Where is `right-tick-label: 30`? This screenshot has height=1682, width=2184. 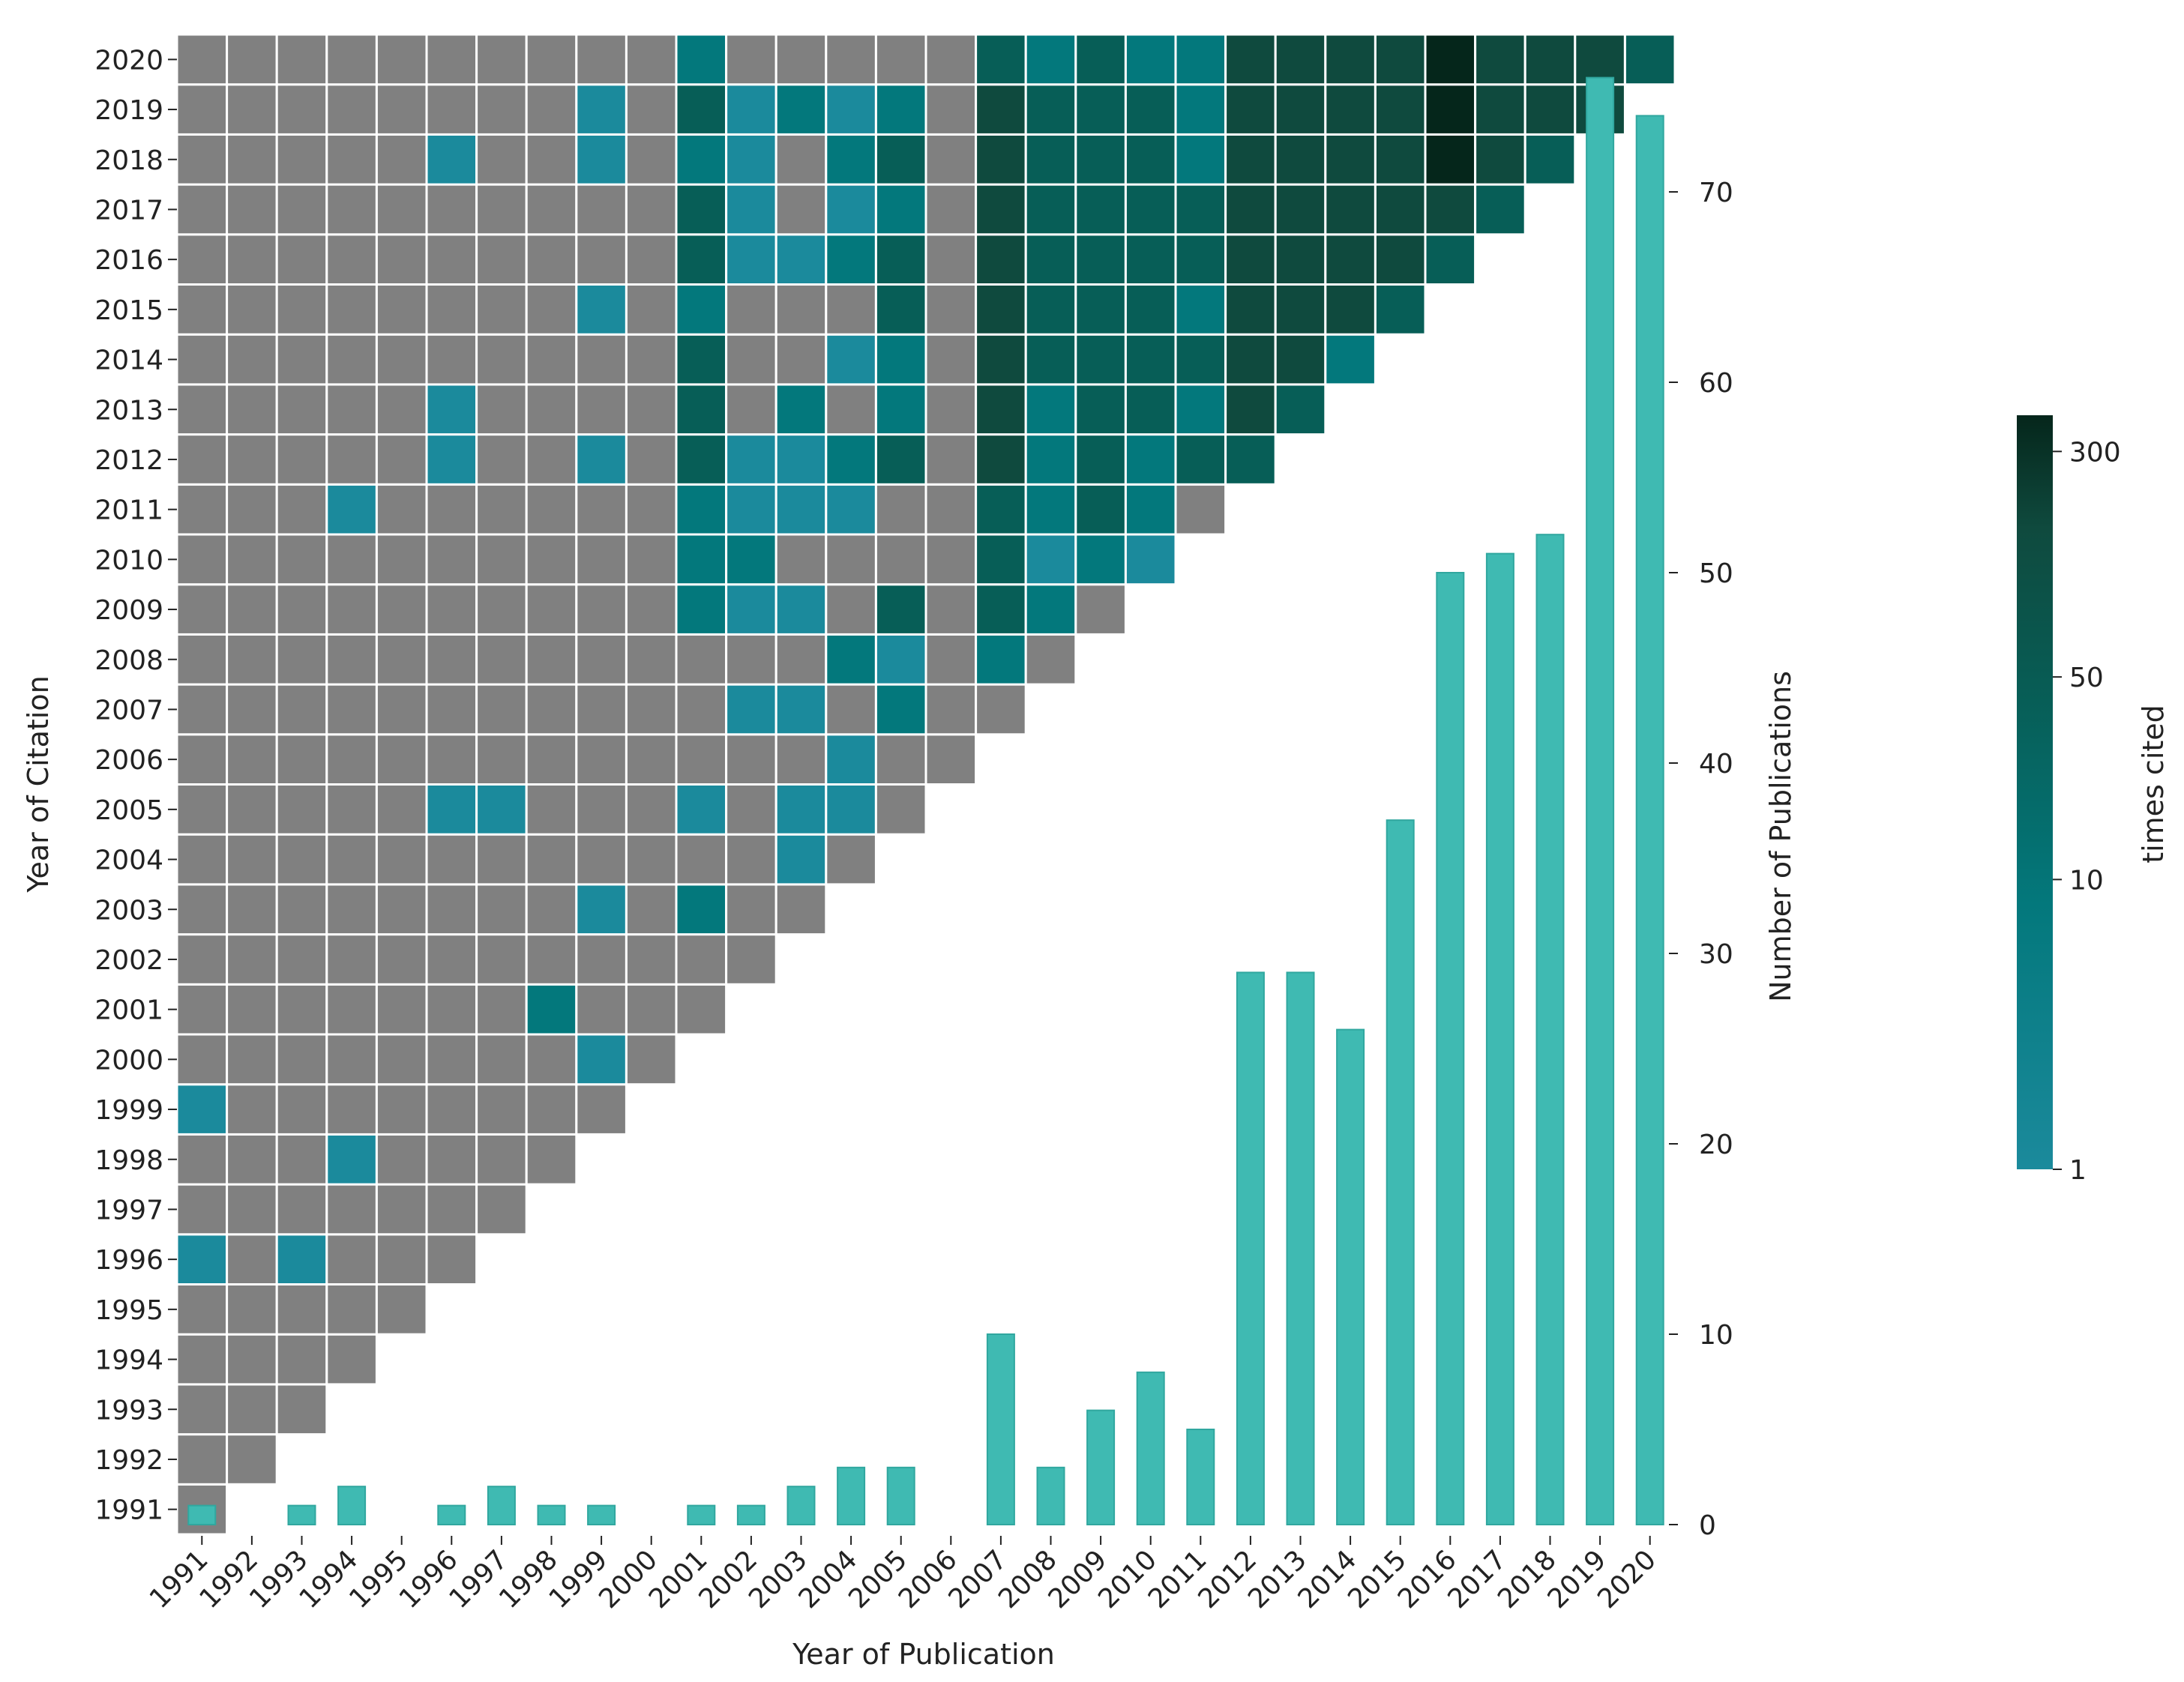
right-tick-label: 30 is located at coordinates (1716, 955).